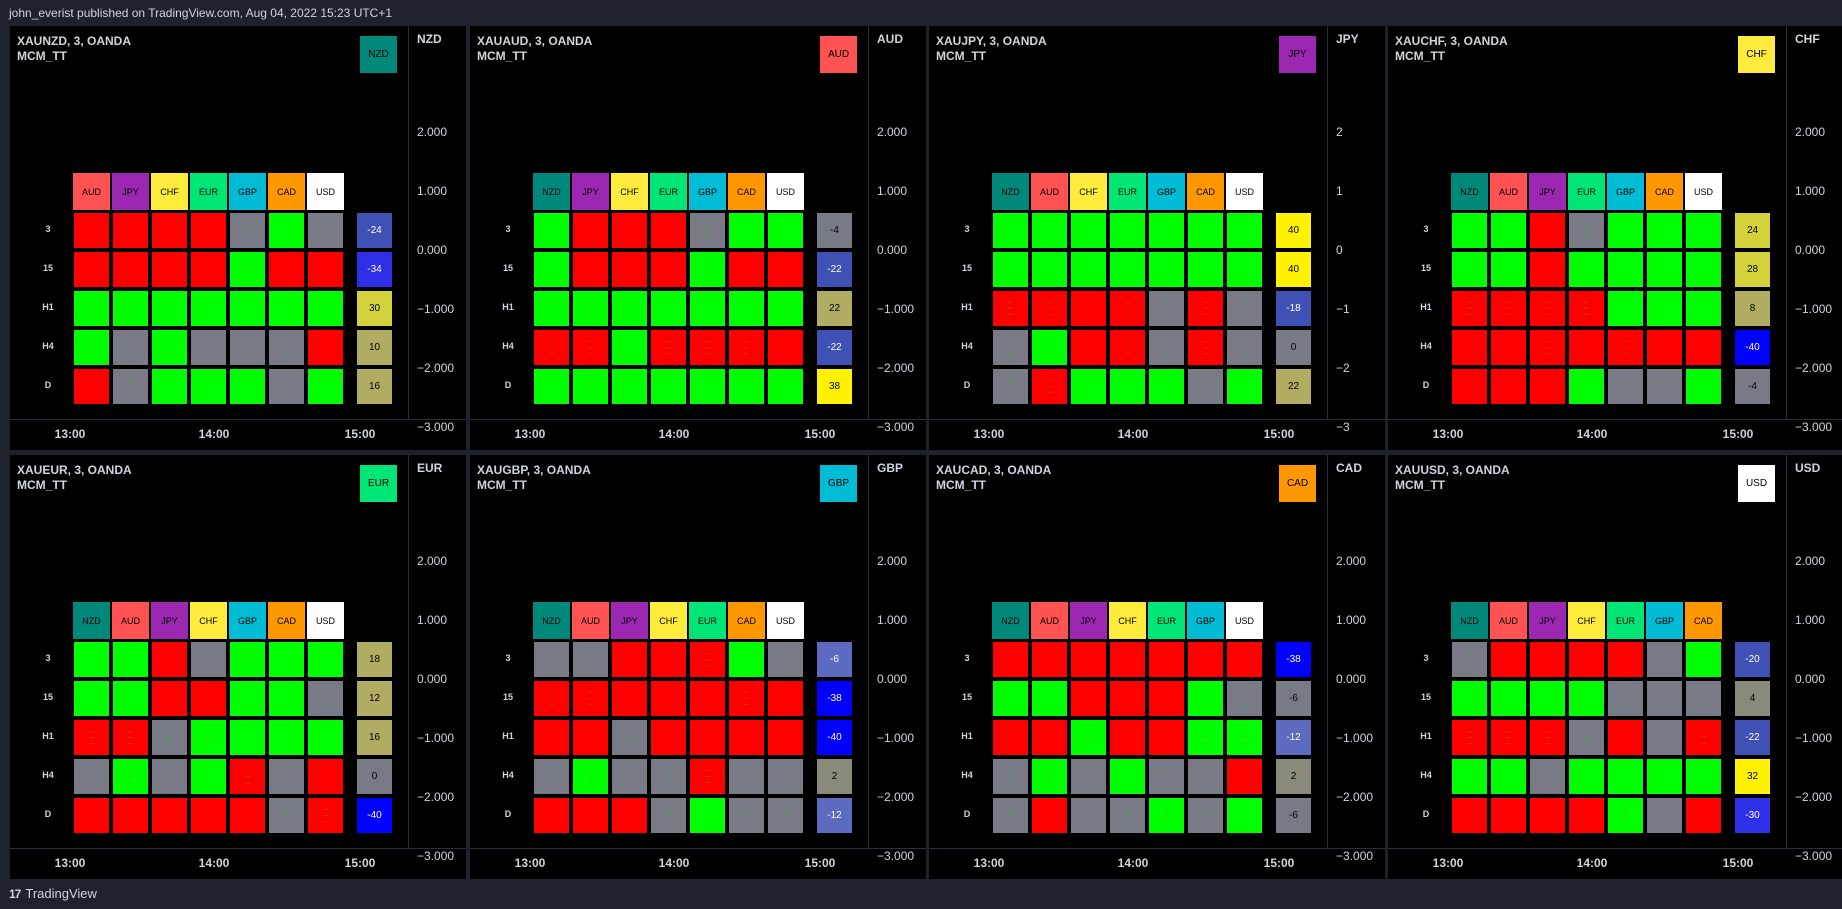  I want to click on time-tick: 15:00, so click(820, 434).